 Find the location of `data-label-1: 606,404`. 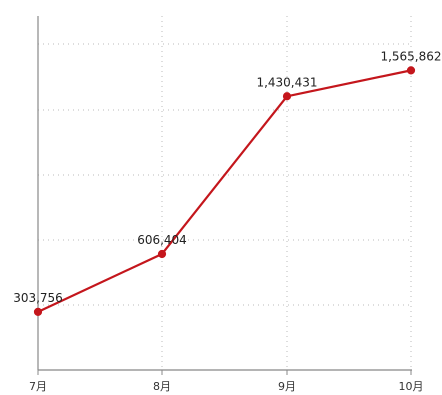

data-label-1: 606,404 is located at coordinates (162, 240).